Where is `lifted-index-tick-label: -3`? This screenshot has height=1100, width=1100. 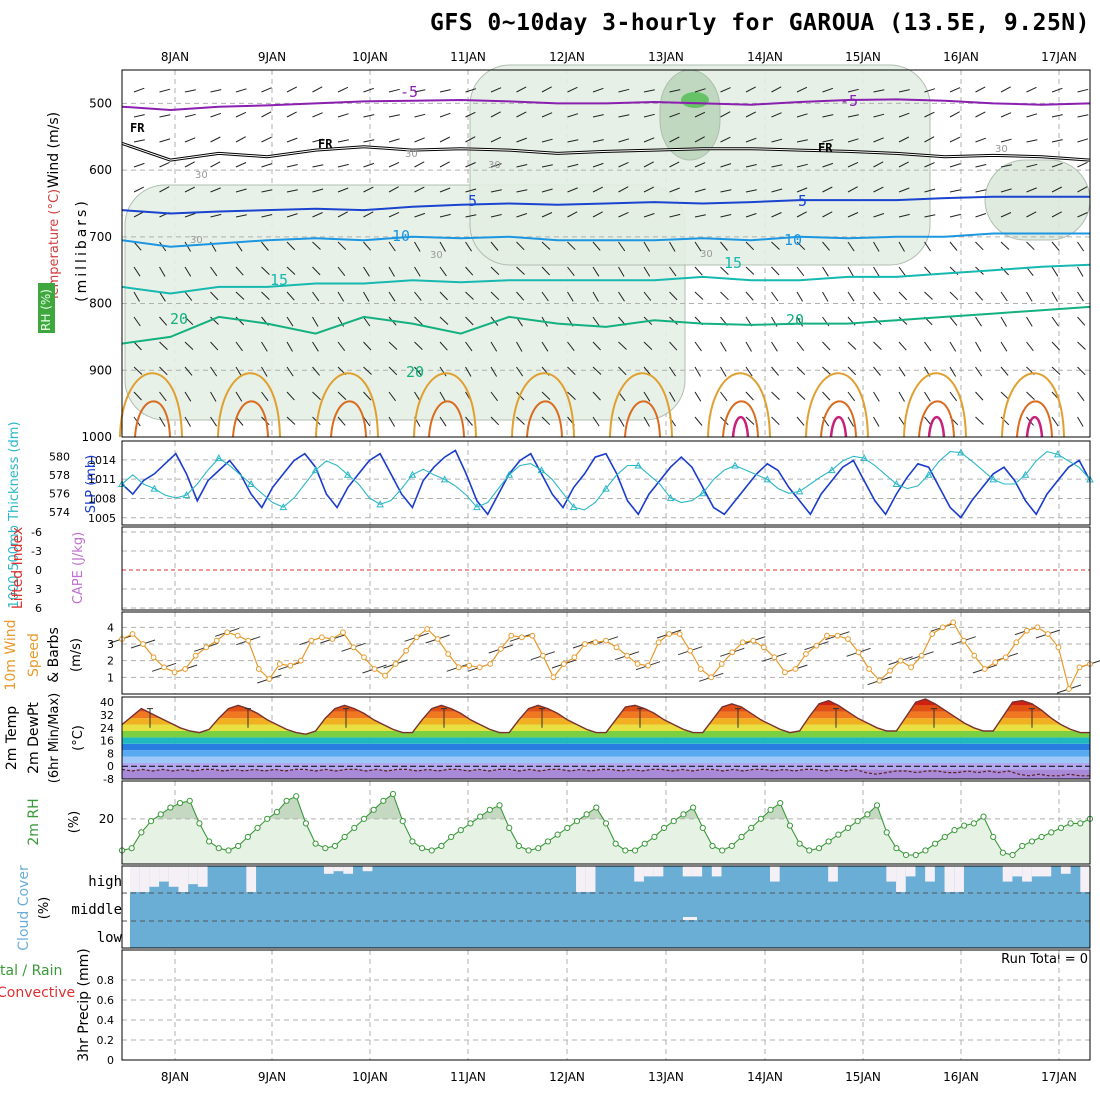
lifted-index-tick-label: -3 is located at coordinates (36, 551).